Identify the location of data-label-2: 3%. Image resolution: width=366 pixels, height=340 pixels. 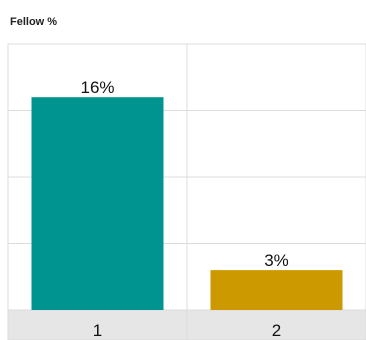
(276, 260).